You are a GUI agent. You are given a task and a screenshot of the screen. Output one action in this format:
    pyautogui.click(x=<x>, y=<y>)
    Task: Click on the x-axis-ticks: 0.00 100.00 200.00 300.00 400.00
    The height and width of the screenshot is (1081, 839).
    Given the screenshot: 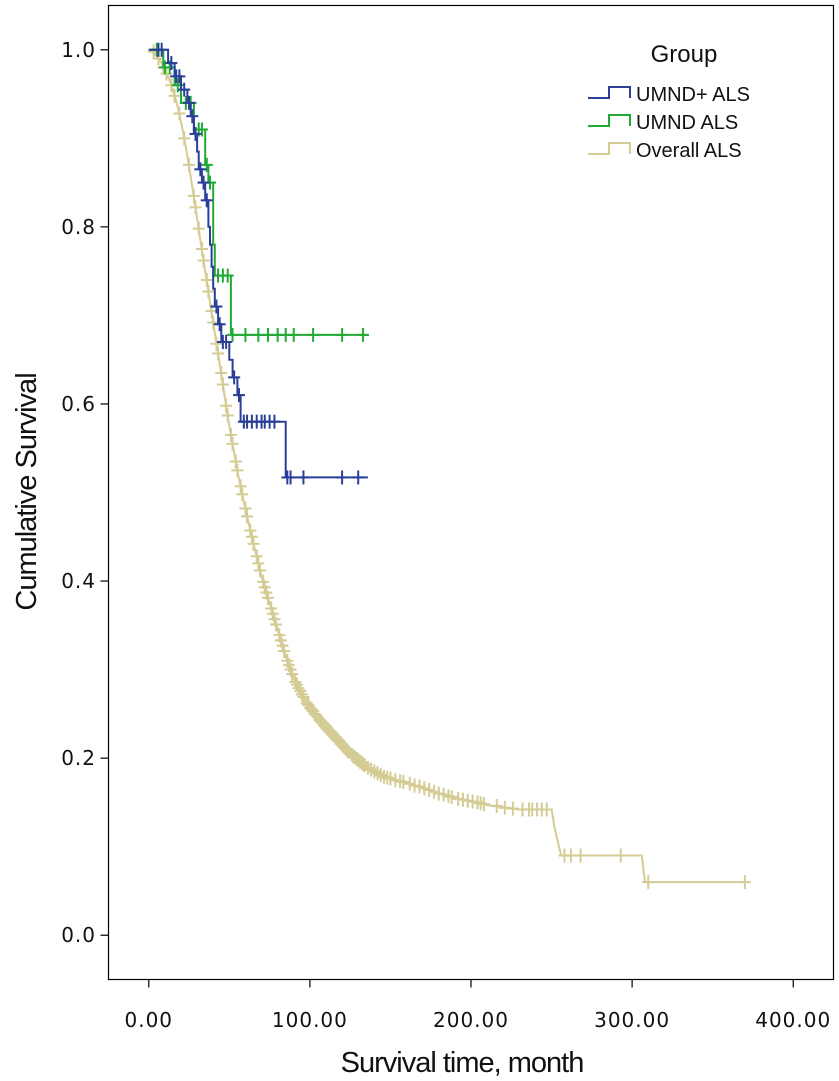 What is the action you would take?
    pyautogui.click(x=478, y=1005)
    